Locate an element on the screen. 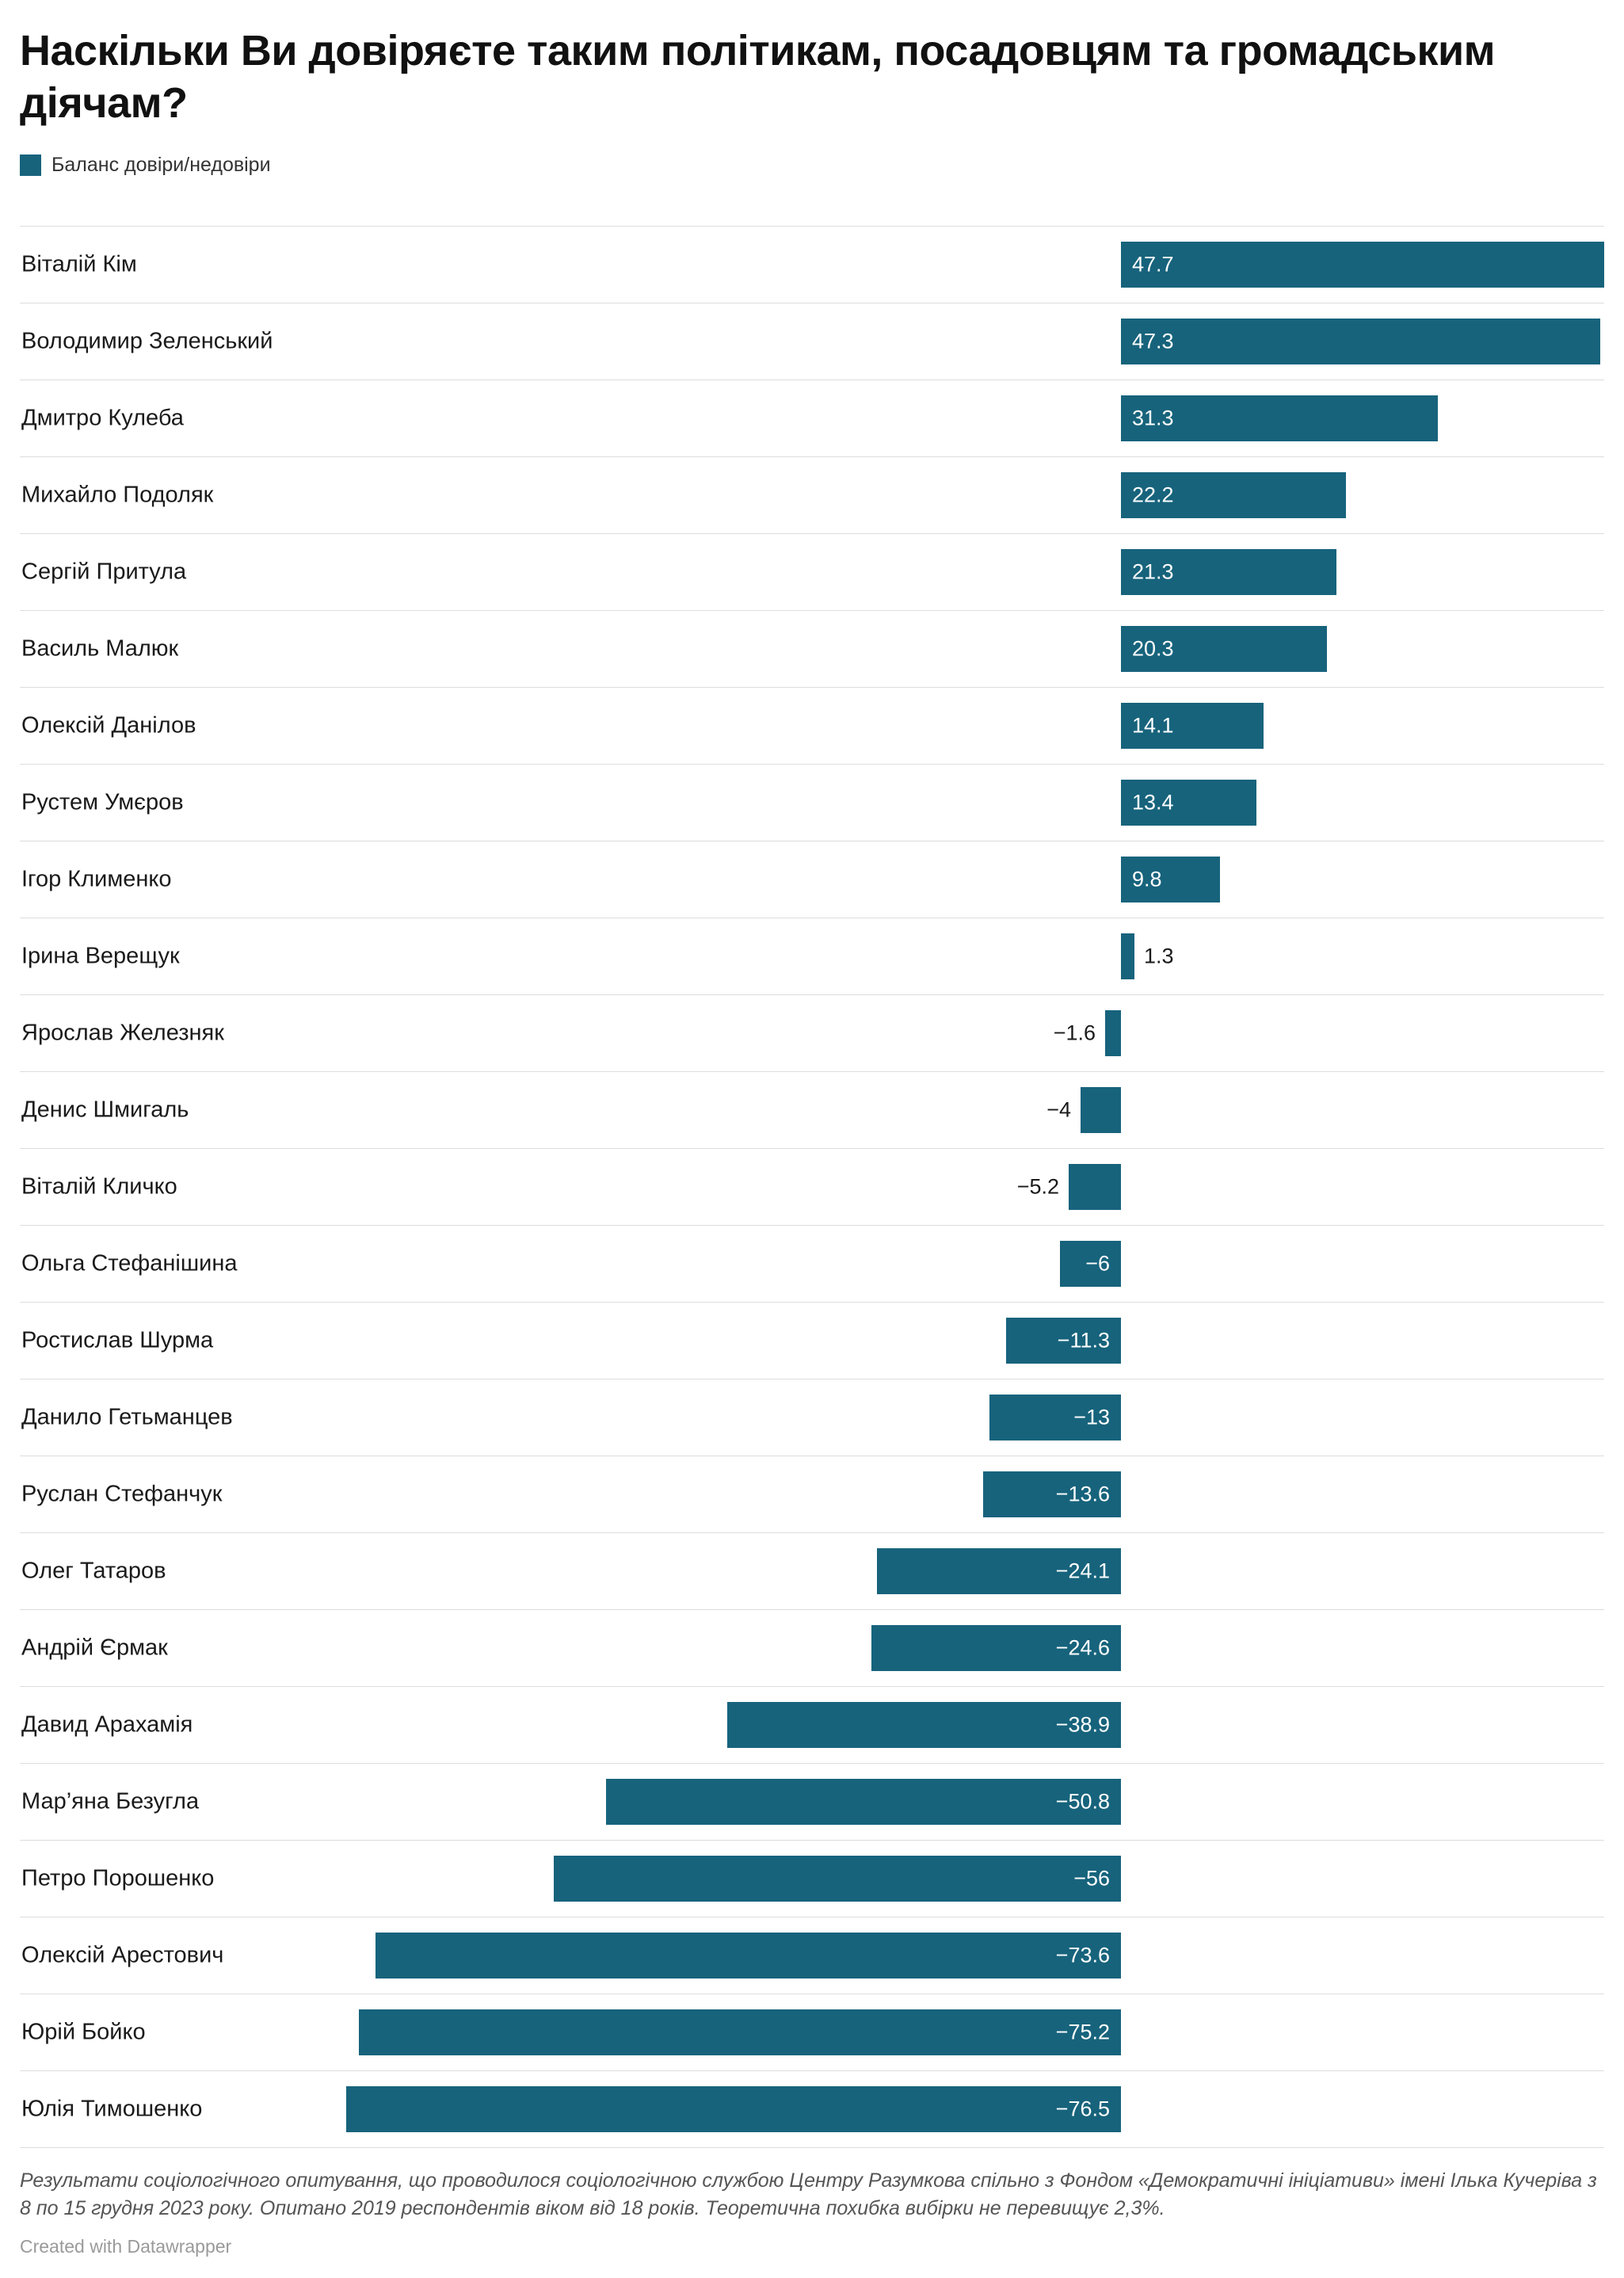 The height and width of the screenshot is (2278, 1624). value-label: 47.3 is located at coordinates (1153, 341).